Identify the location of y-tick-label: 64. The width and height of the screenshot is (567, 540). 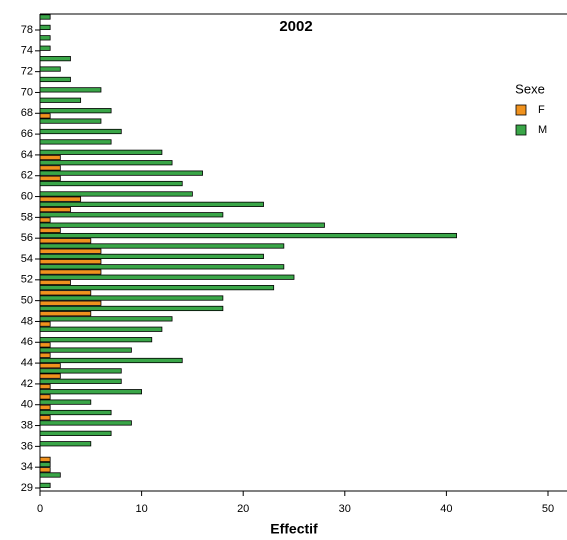
(27, 155).